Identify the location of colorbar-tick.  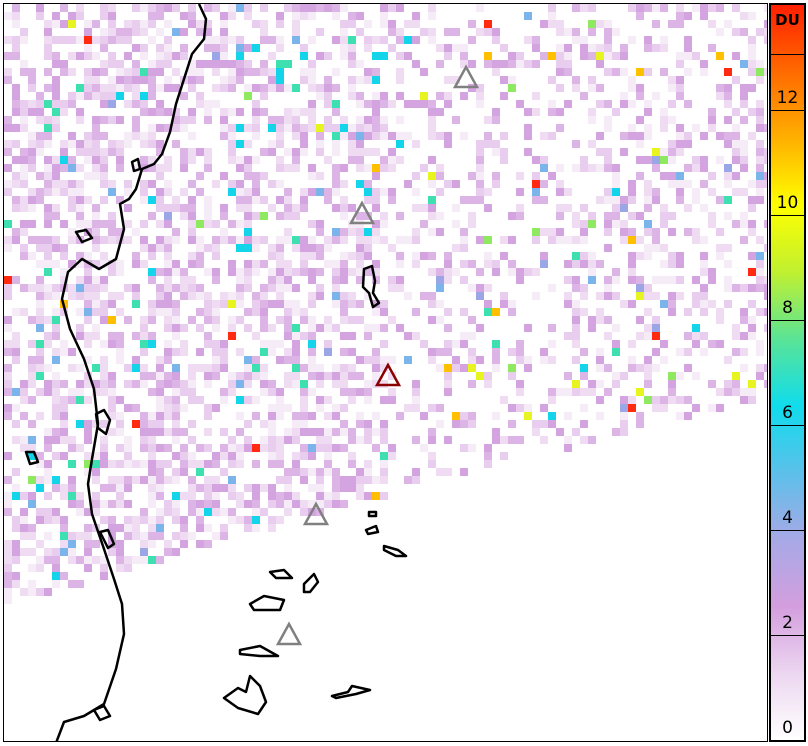
(787, 110).